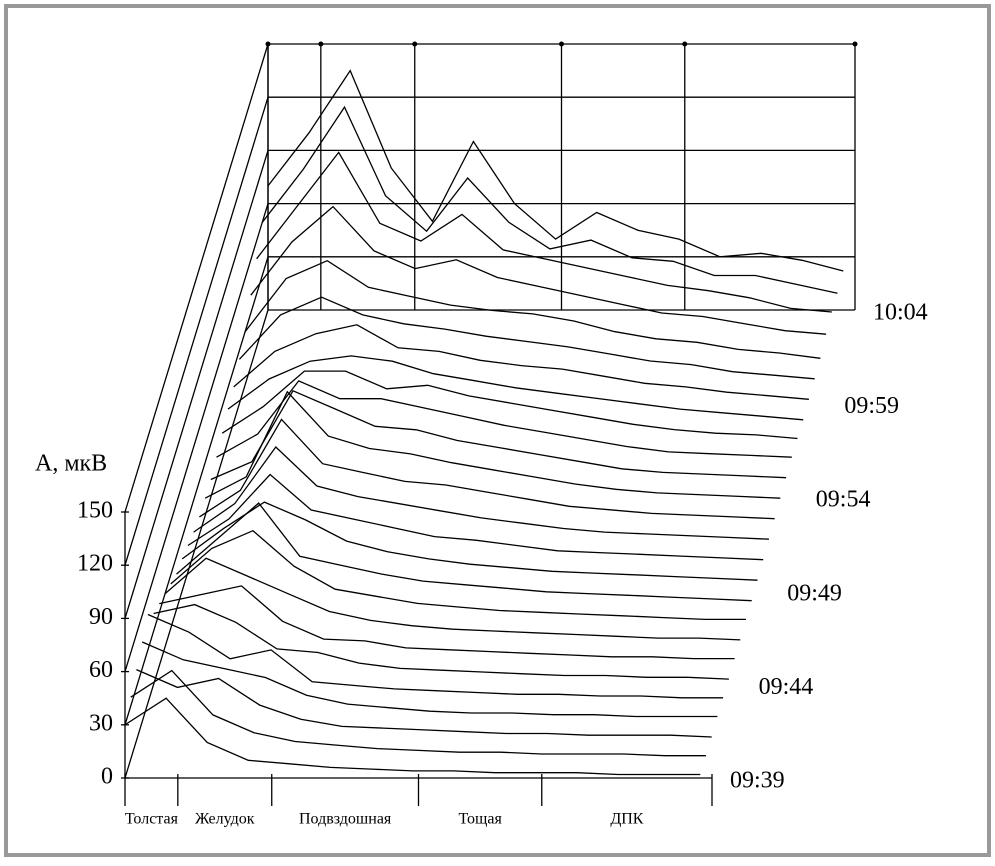 The height and width of the screenshot is (866, 995). What do you see at coordinates (101, 617) in the screenshot?
I see `y-tick-label: 90` at bounding box center [101, 617].